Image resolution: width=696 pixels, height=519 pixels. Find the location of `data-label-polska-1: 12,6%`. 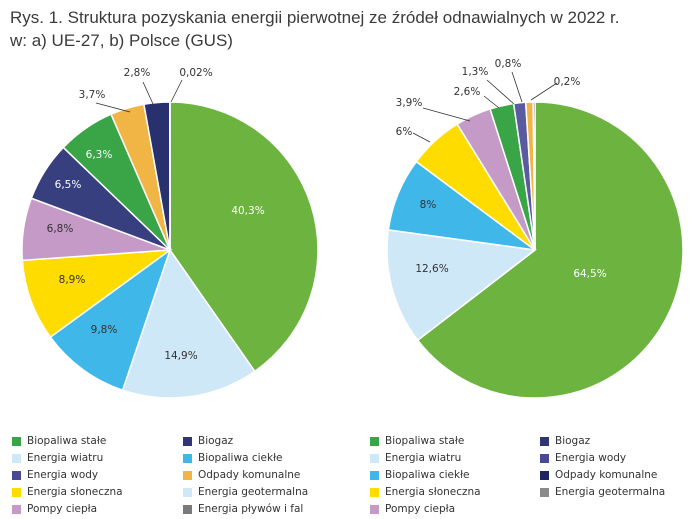

data-label-polska-1: 12,6% is located at coordinates (431, 269).